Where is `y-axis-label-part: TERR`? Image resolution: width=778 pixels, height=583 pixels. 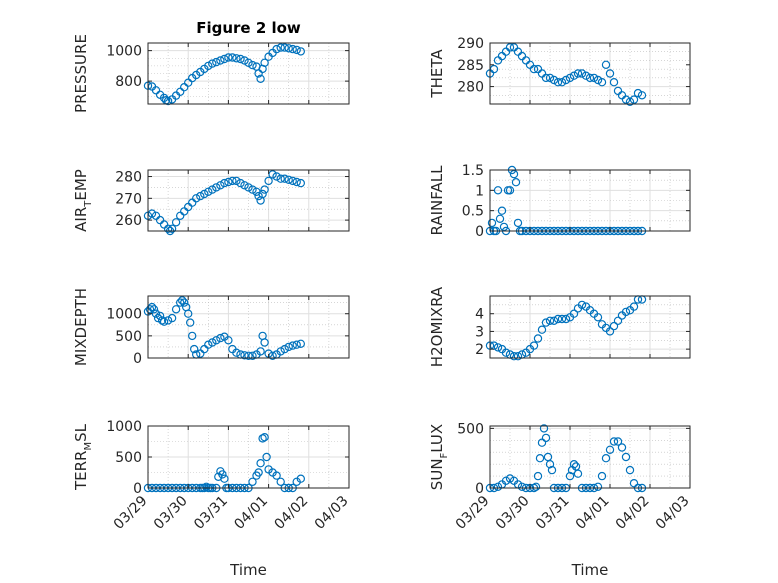 y-axis-label-part: TERR is located at coordinates (81, 471).